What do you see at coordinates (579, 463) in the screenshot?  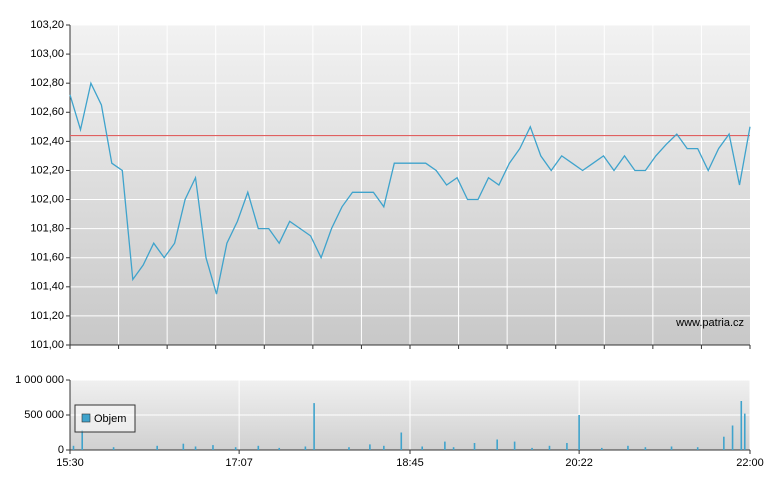 I see `x-tick-label: 20:22` at bounding box center [579, 463].